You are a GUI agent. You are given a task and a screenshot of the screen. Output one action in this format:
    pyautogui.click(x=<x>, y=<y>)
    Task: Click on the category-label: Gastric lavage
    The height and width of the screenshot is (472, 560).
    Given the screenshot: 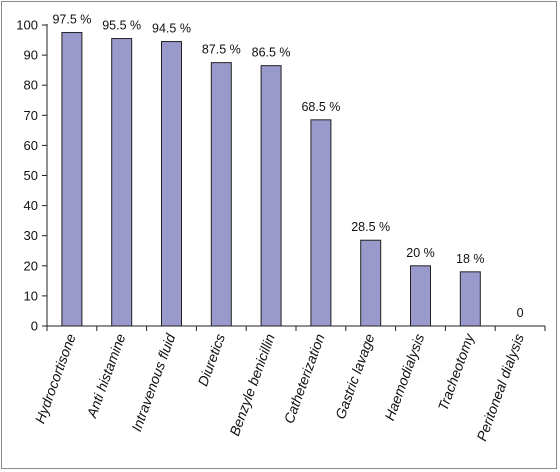 What is the action you would take?
    pyautogui.click(x=355, y=376)
    